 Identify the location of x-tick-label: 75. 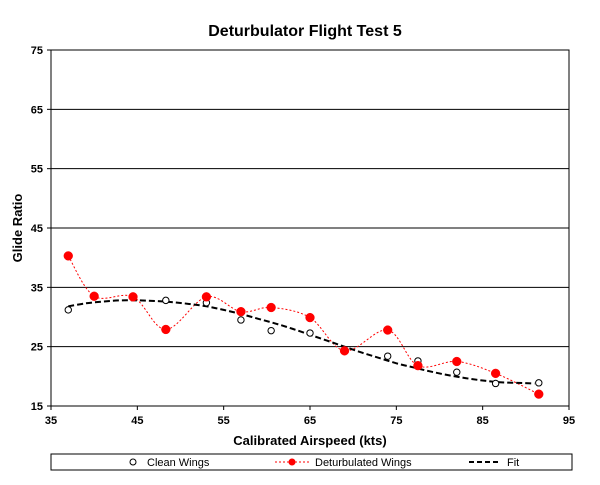
(396, 421).